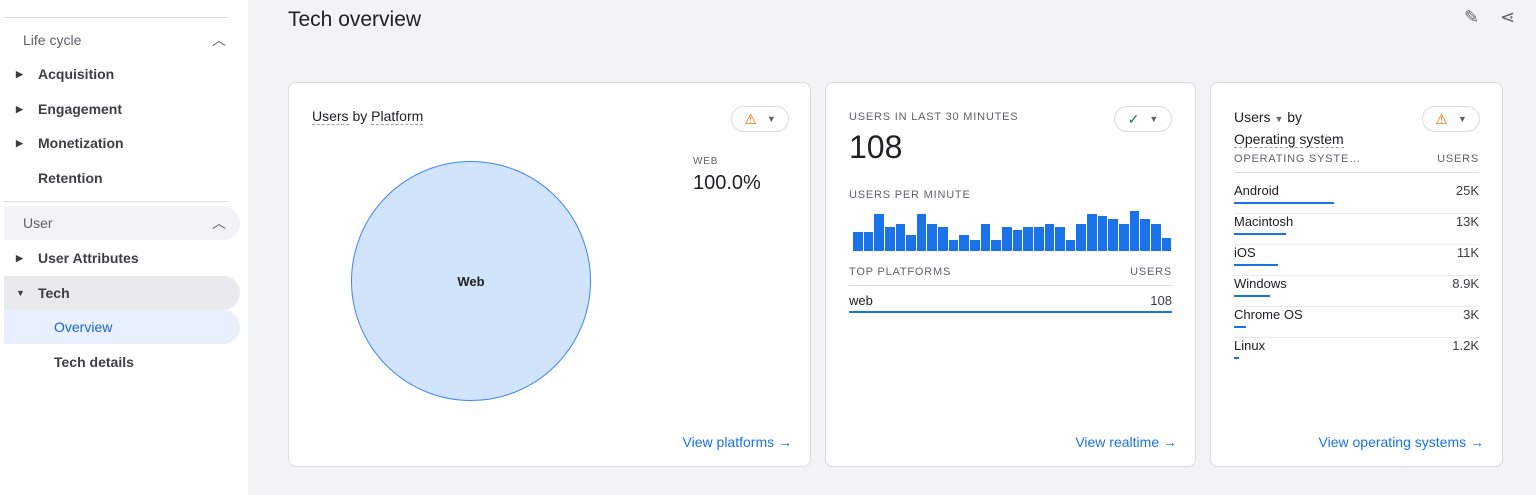 This screenshot has height=495, width=1536. Describe the element at coordinates (52, 40) in the screenshot. I see `section-label: Life cycle` at that location.